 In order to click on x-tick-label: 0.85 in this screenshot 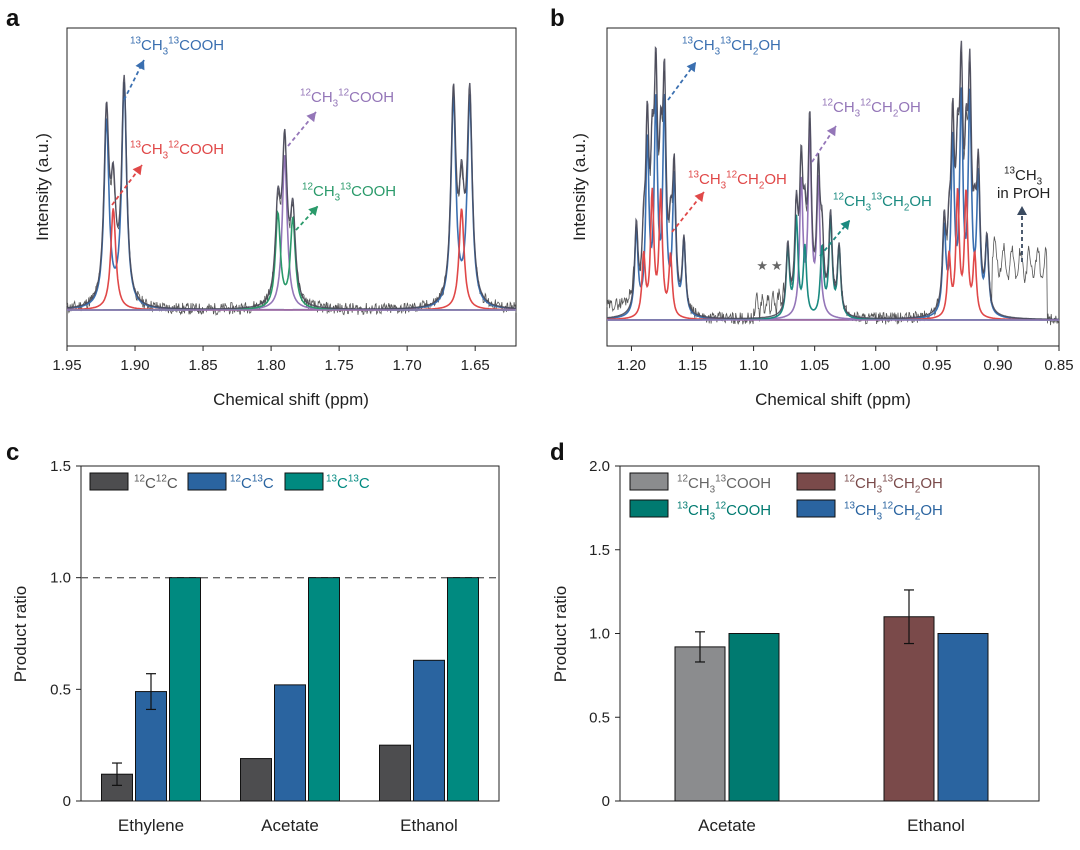, I will do `click(1058, 365)`.